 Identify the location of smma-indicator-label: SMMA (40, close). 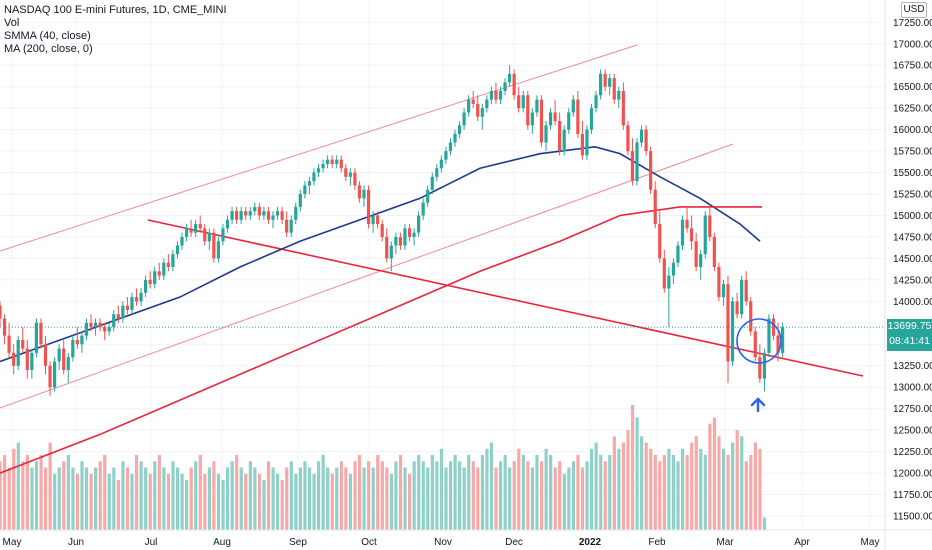
(47, 36).